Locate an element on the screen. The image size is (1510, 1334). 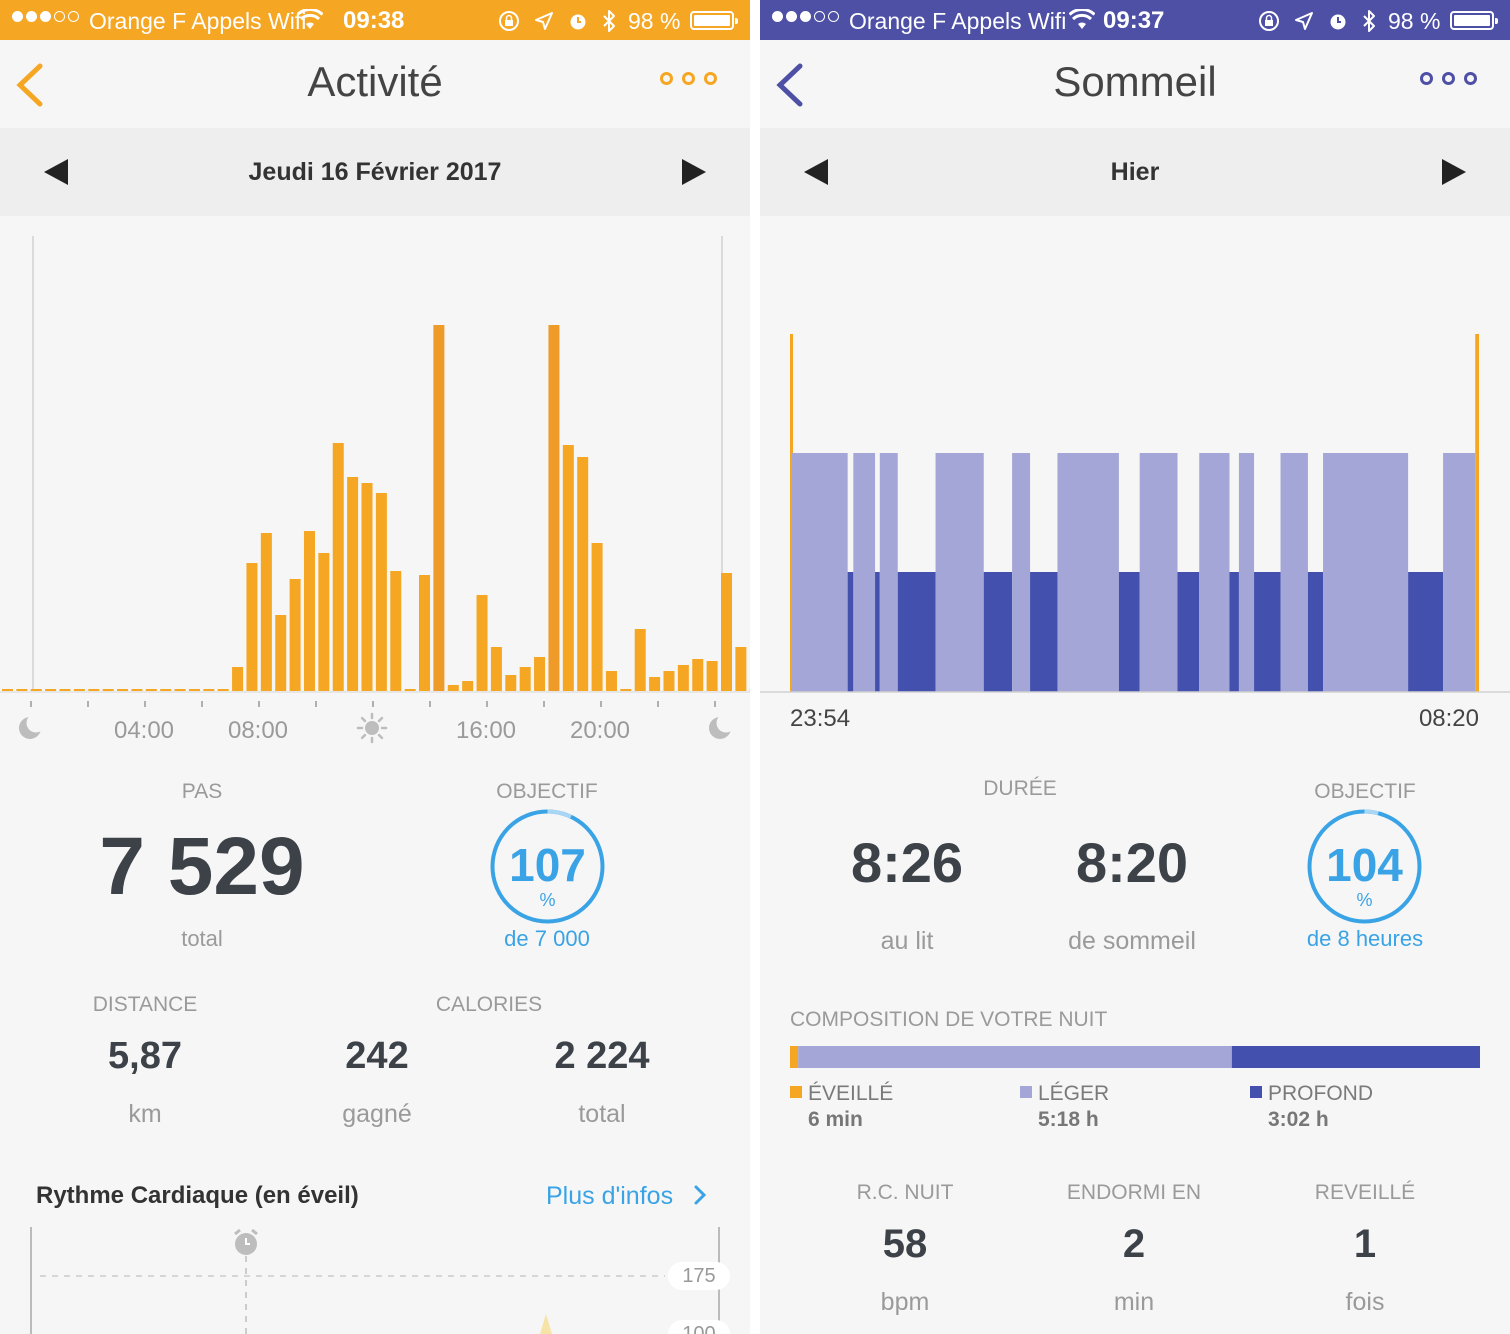
sleep-segment-awake is located at coordinates (1477, 513).